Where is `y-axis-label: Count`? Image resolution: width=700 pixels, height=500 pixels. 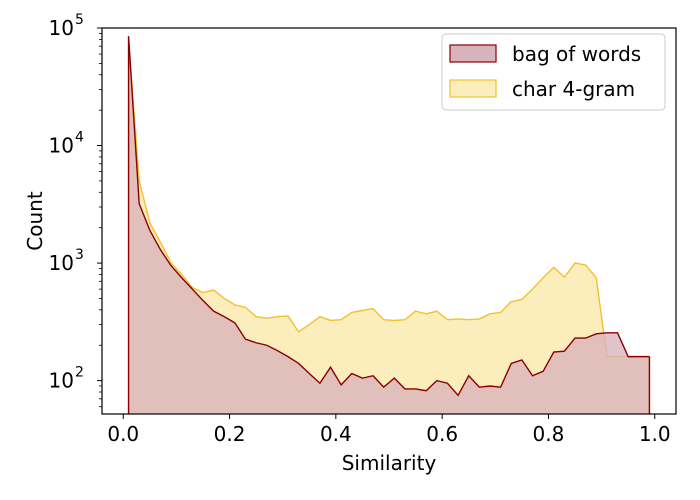 y-axis-label: Count is located at coordinates (35, 221).